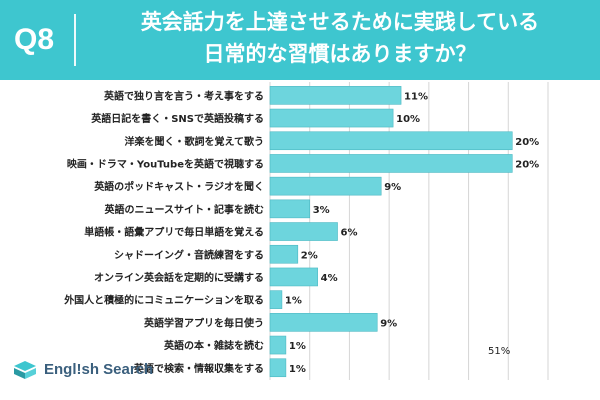  Describe the element at coordinates (340, 54) in the screenshot. I see `title-line-2: 日常的な習慣はありますか？` at that location.